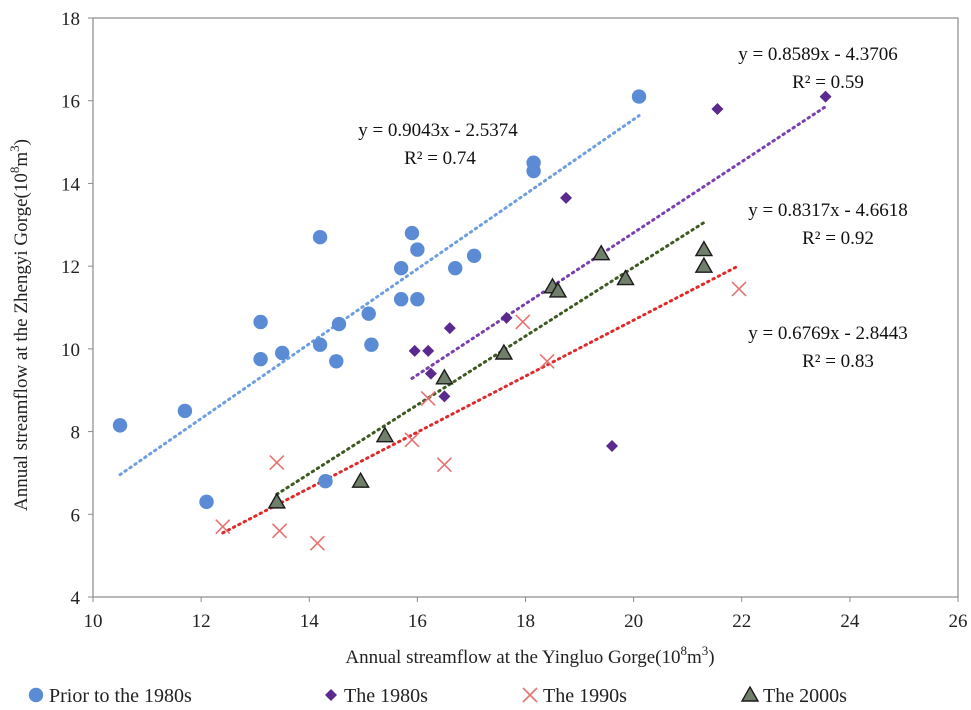 The height and width of the screenshot is (710, 971). What do you see at coordinates (70, 19) in the screenshot?
I see `y-tick-label: 18` at bounding box center [70, 19].